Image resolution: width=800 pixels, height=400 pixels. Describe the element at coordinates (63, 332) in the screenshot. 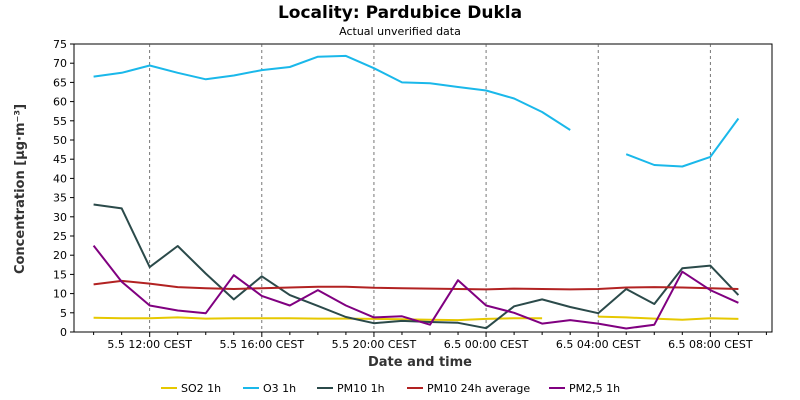

I see `y-tick-label: 0` at that location.